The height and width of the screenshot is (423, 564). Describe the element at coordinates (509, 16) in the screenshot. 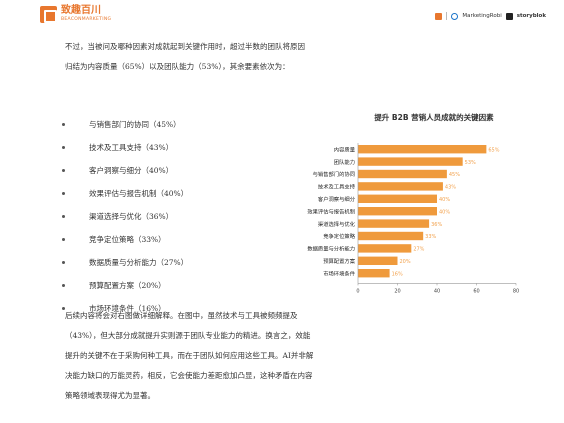

I see `storyblok-icon` at that location.